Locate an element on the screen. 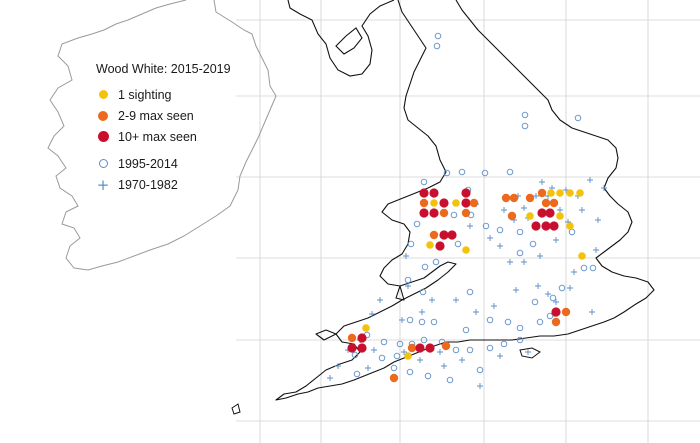 This screenshot has height=443, width=700. legend-label: 1970-1982 is located at coordinates (148, 184).